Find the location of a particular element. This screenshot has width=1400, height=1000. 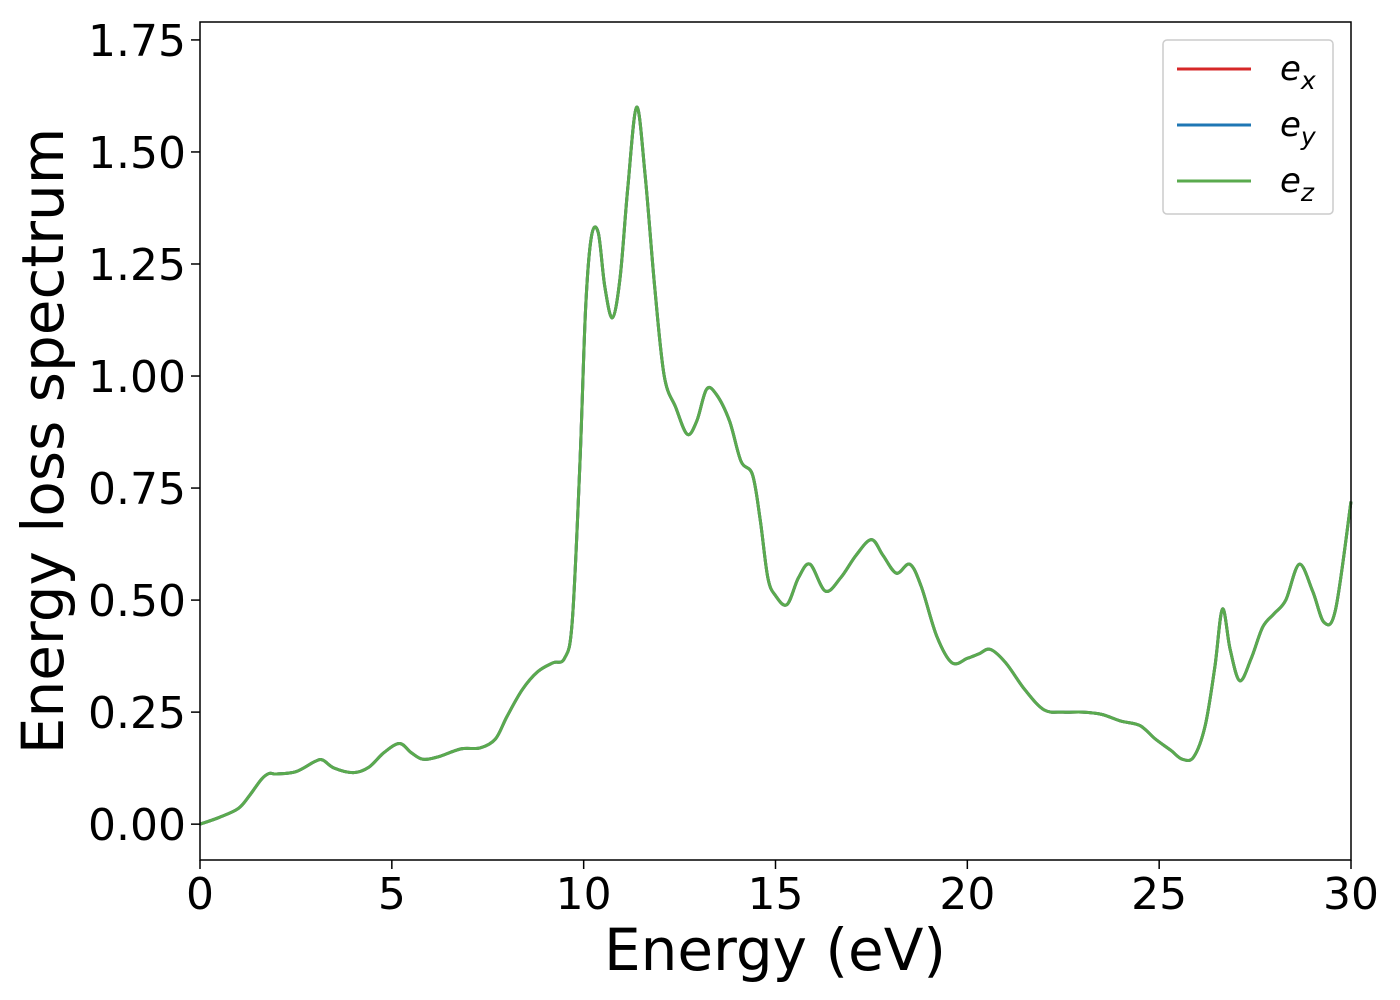

x-tick-label: 0 is located at coordinates (200, 894).